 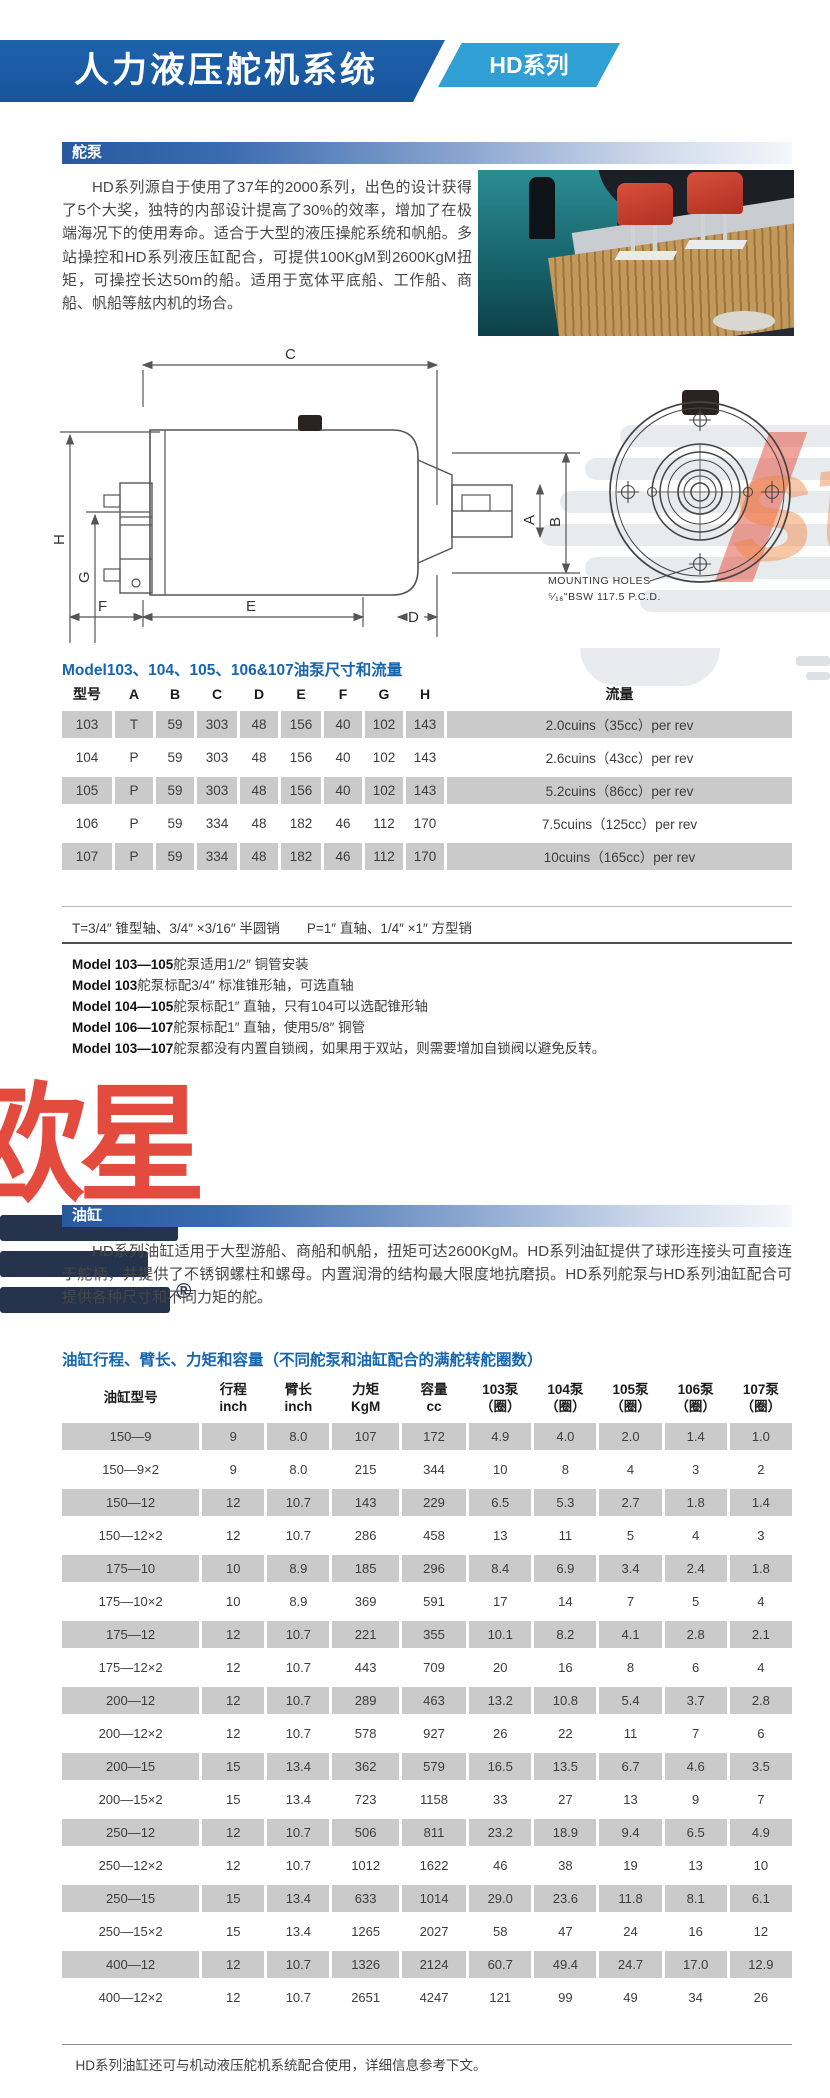 I want to click on cell: 578, so click(x=365, y=1733).